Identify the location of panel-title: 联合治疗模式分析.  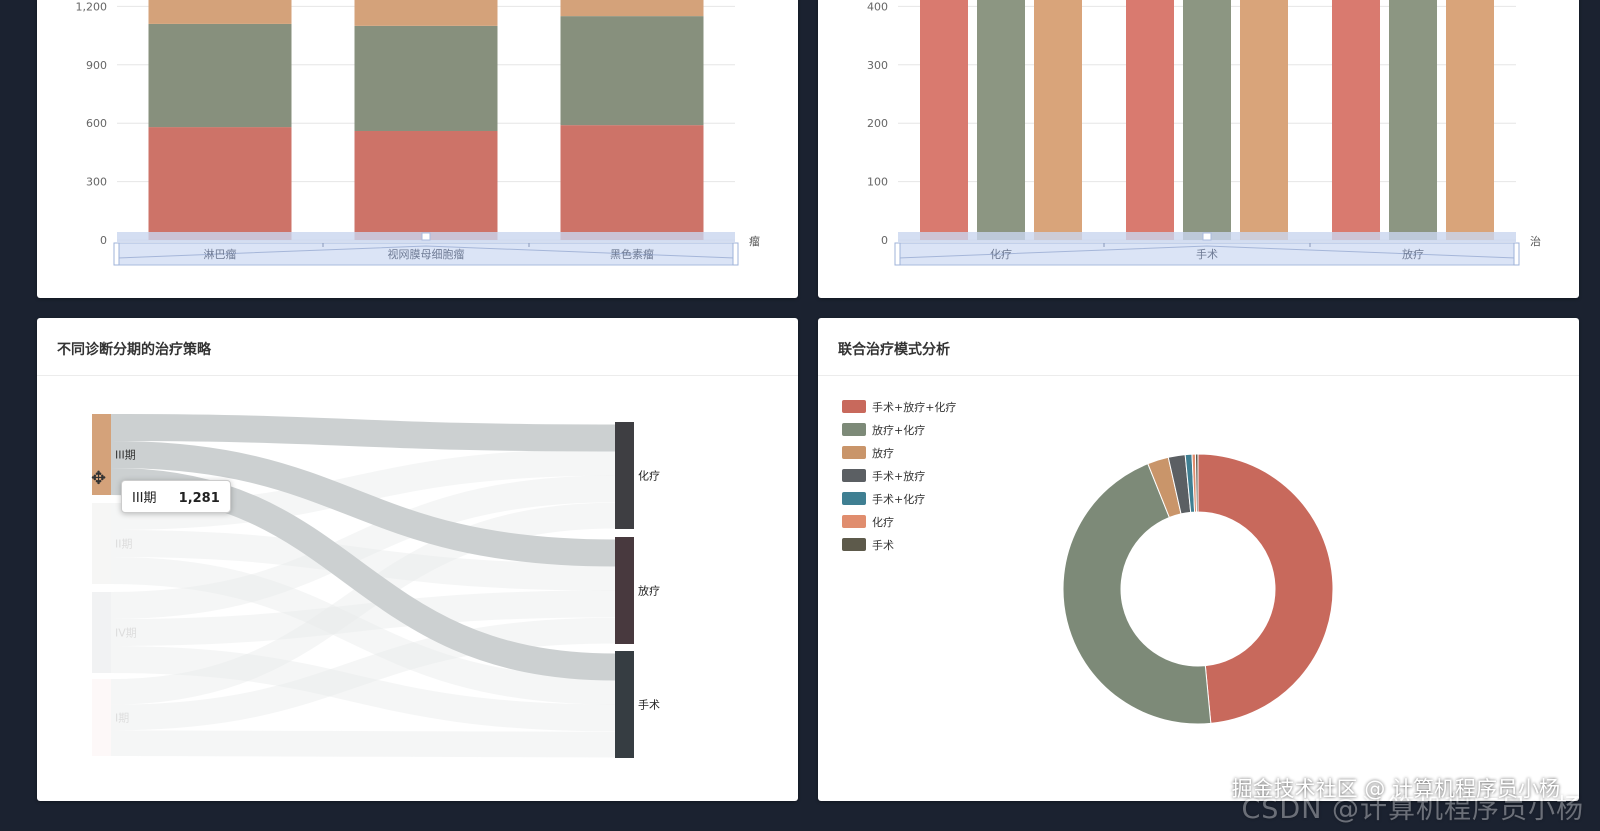
(1198, 347).